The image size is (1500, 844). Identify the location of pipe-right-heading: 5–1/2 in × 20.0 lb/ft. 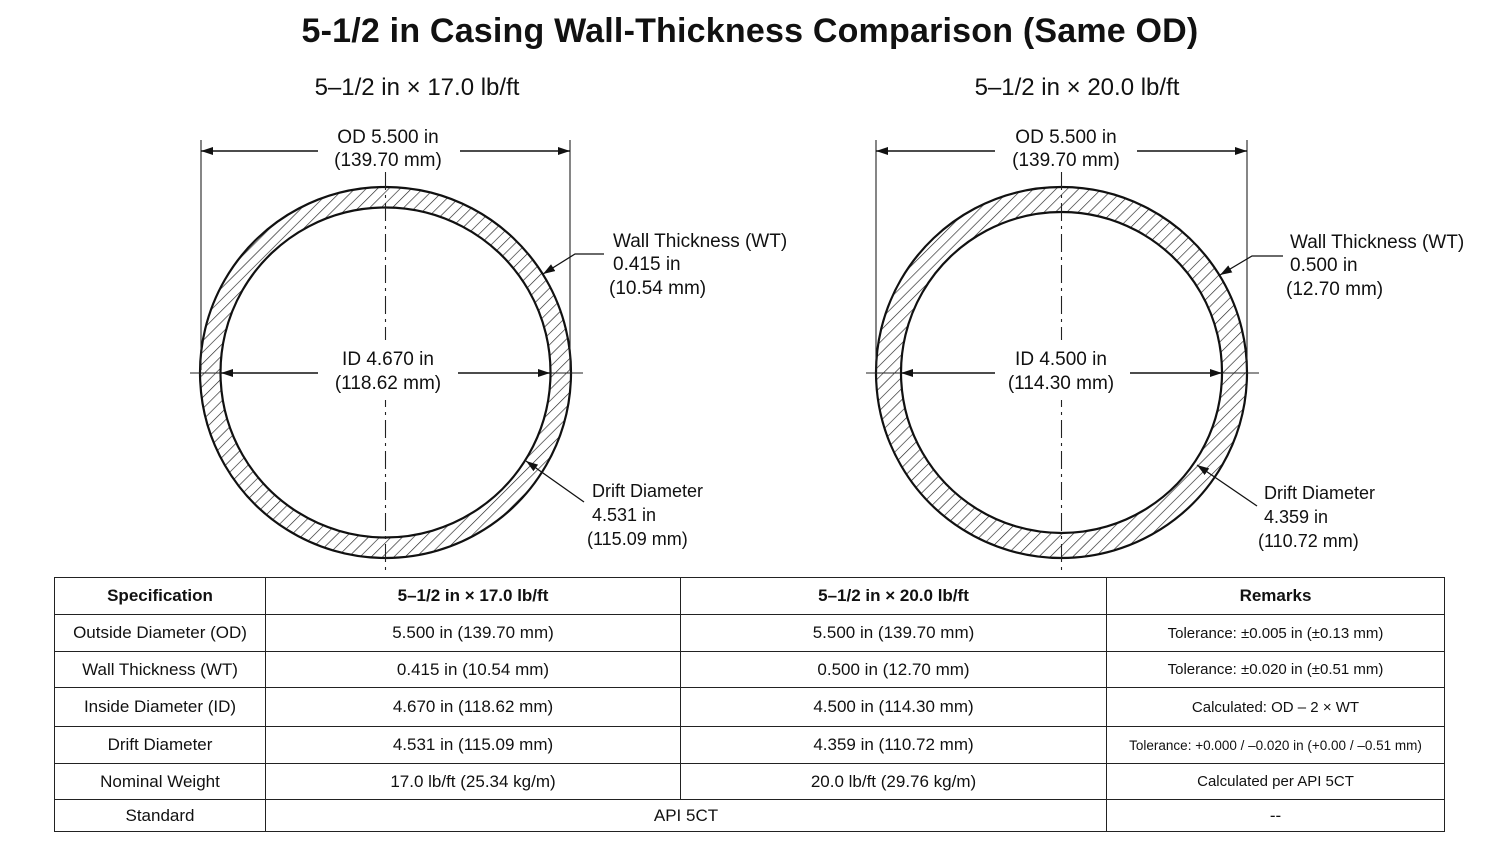
(1077, 87).